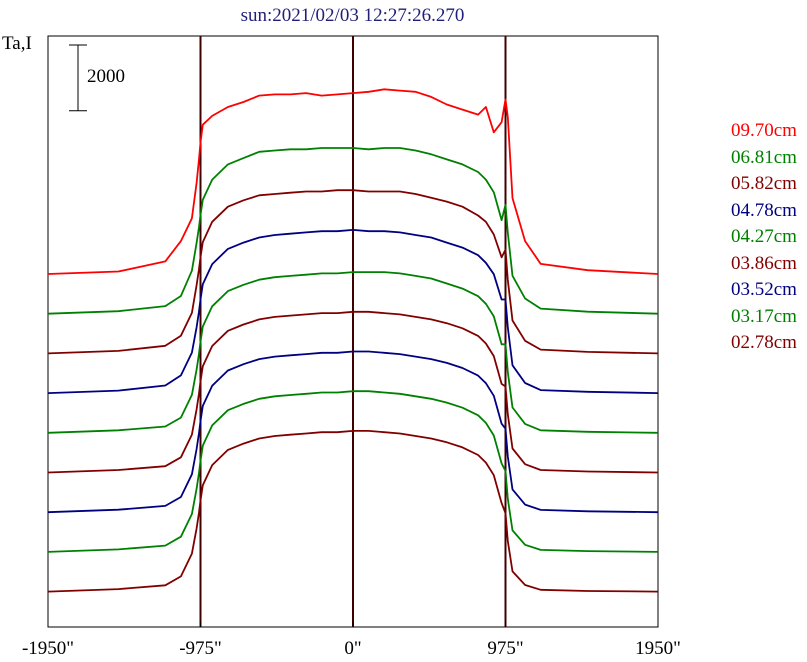  I want to click on chart-title: sun:2021/02/03 12:27:26.270, so click(352, 15).